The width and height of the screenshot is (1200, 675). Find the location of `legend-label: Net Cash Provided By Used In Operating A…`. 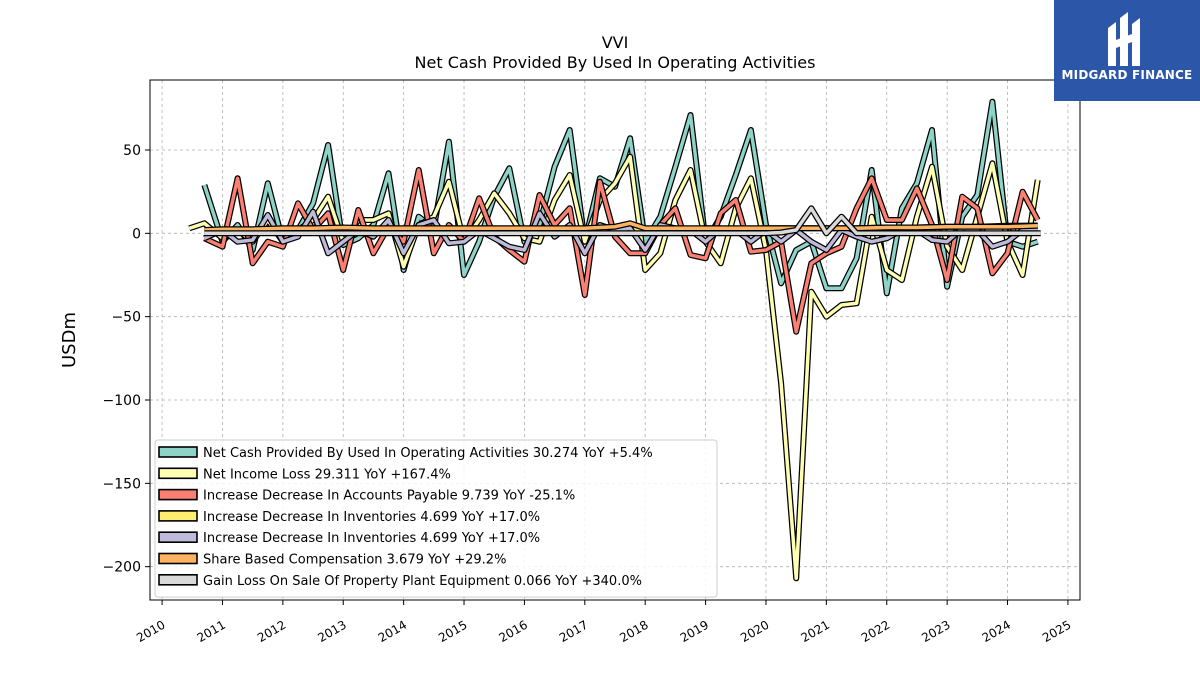

legend-label: Net Cash Provided By Used In Operating A… is located at coordinates (428, 453).